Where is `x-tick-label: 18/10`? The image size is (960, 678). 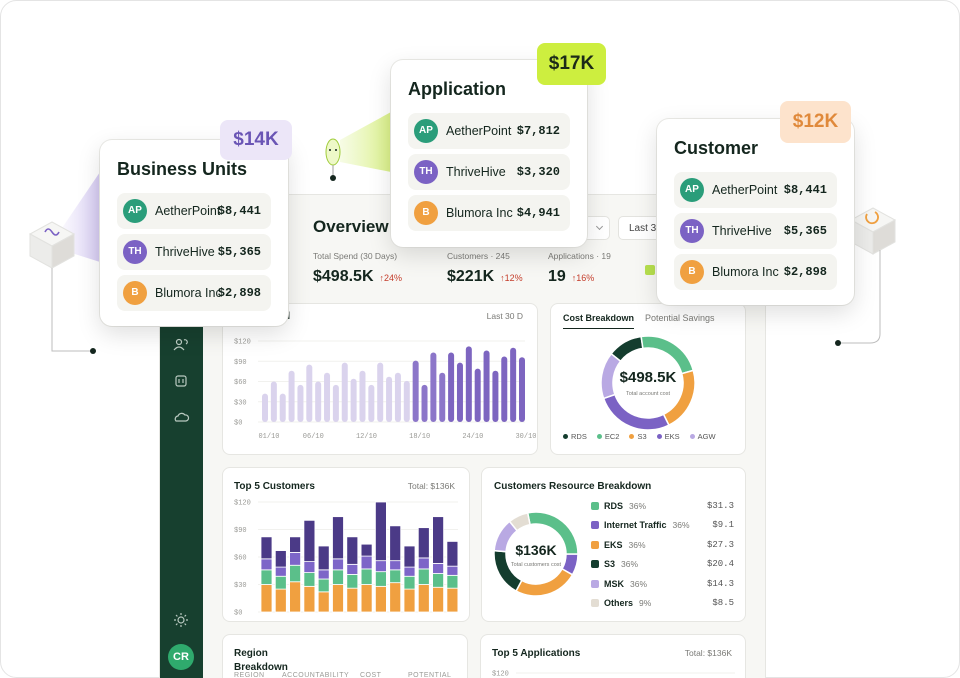
x-tick-label: 18/10 is located at coordinates (419, 437).